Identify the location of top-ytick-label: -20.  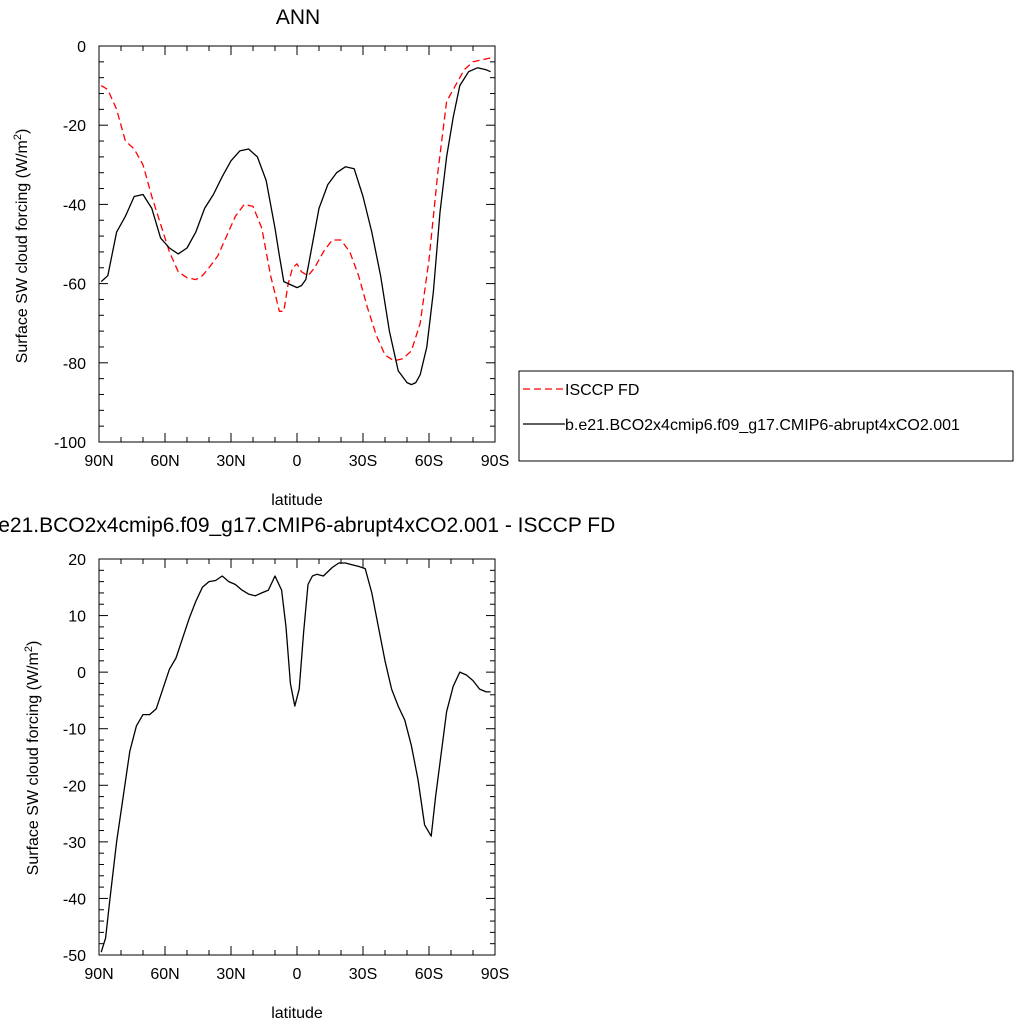
(74, 126).